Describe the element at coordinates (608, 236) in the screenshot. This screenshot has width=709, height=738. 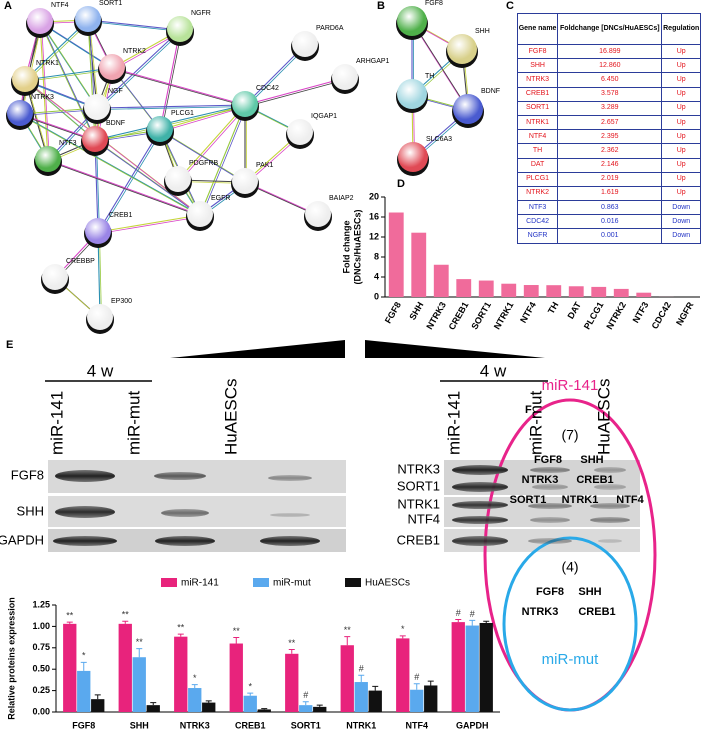
I see `table-row: NGFR 0.001 Down` at that location.